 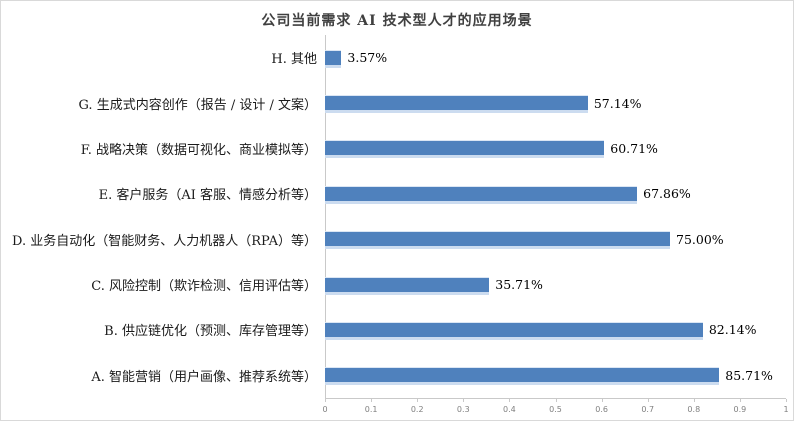 What do you see at coordinates (204, 287) in the screenshot?
I see `category-label: C. 风险控制（欺诈检测、信用评估等）` at bounding box center [204, 287].